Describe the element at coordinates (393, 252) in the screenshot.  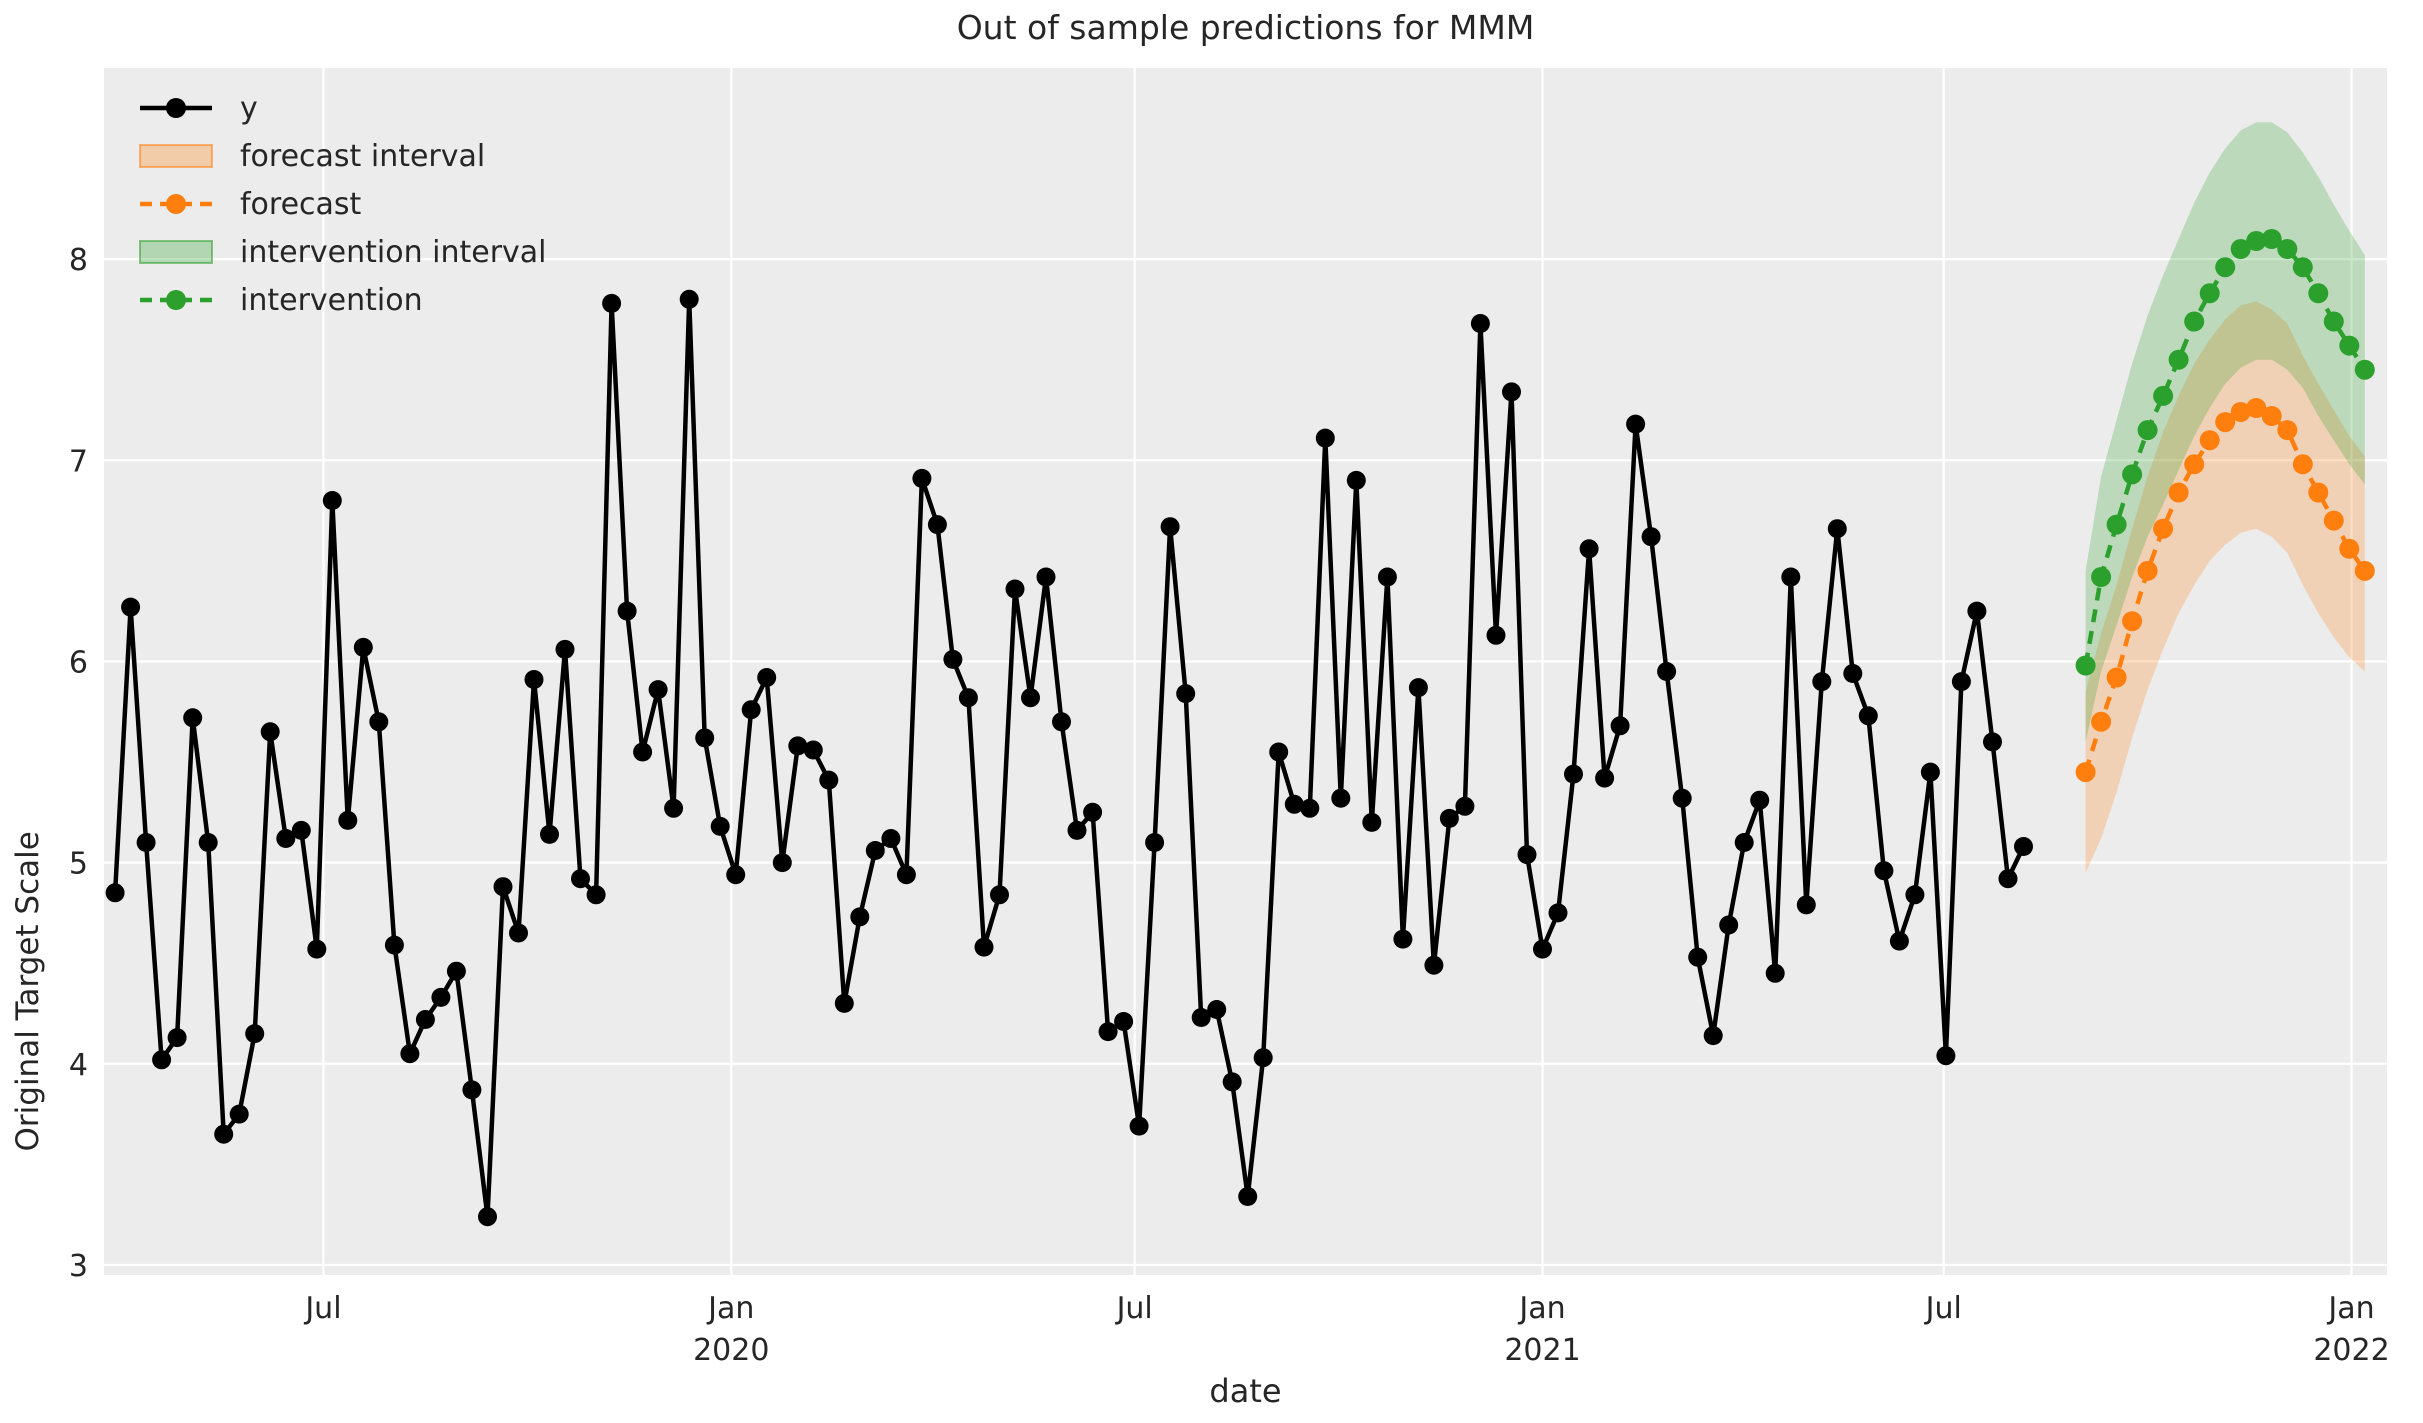
I see `legend-label: intervention interval` at that location.